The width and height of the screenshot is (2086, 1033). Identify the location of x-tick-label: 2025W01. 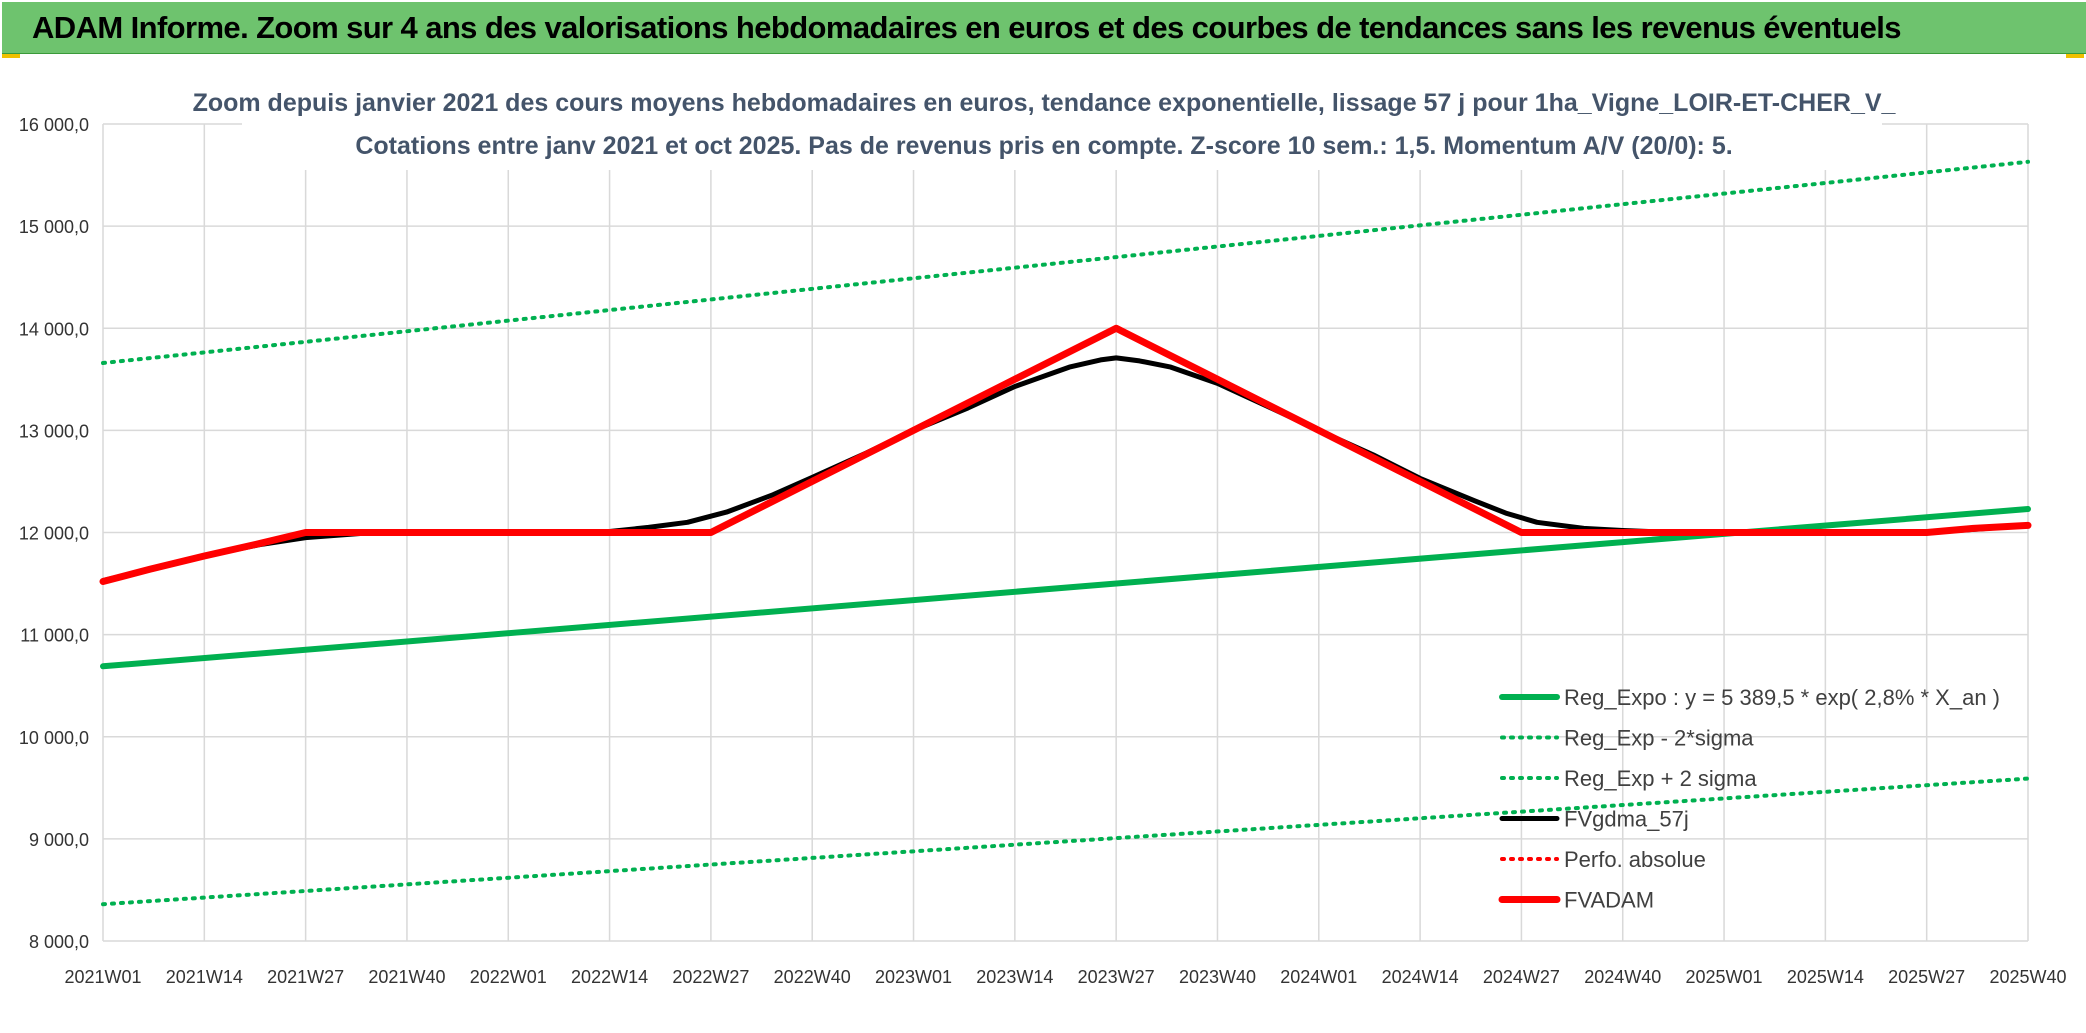
(1724, 977).